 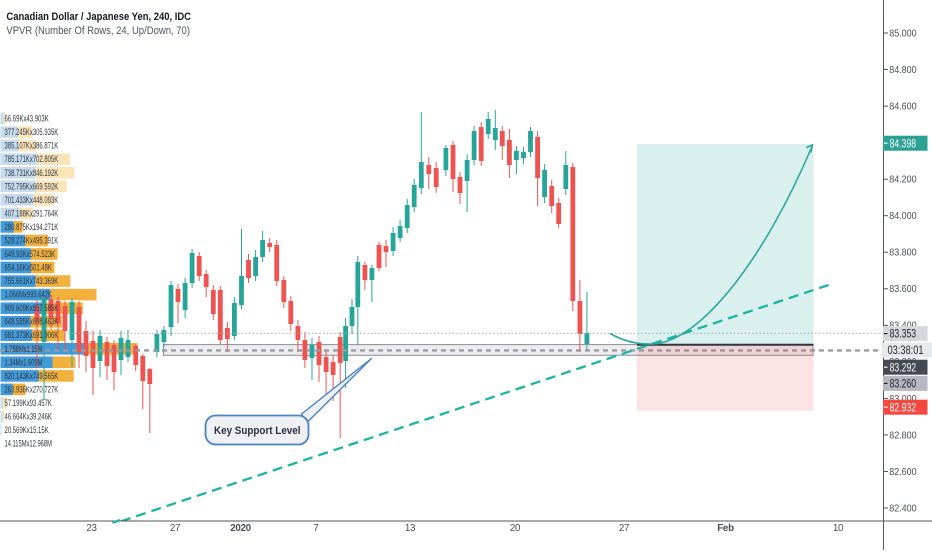 I want to click on svg-text: 1.066Mx993.642K, so click(x=28, y=295).